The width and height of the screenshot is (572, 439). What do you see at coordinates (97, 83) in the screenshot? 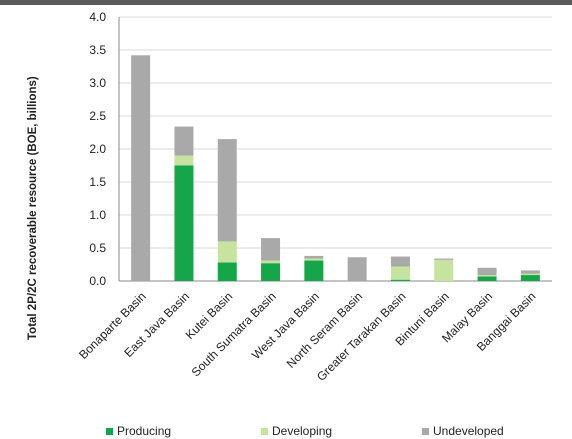
I see `y-tick-label: 3.0` at bounding box center [97, 83].